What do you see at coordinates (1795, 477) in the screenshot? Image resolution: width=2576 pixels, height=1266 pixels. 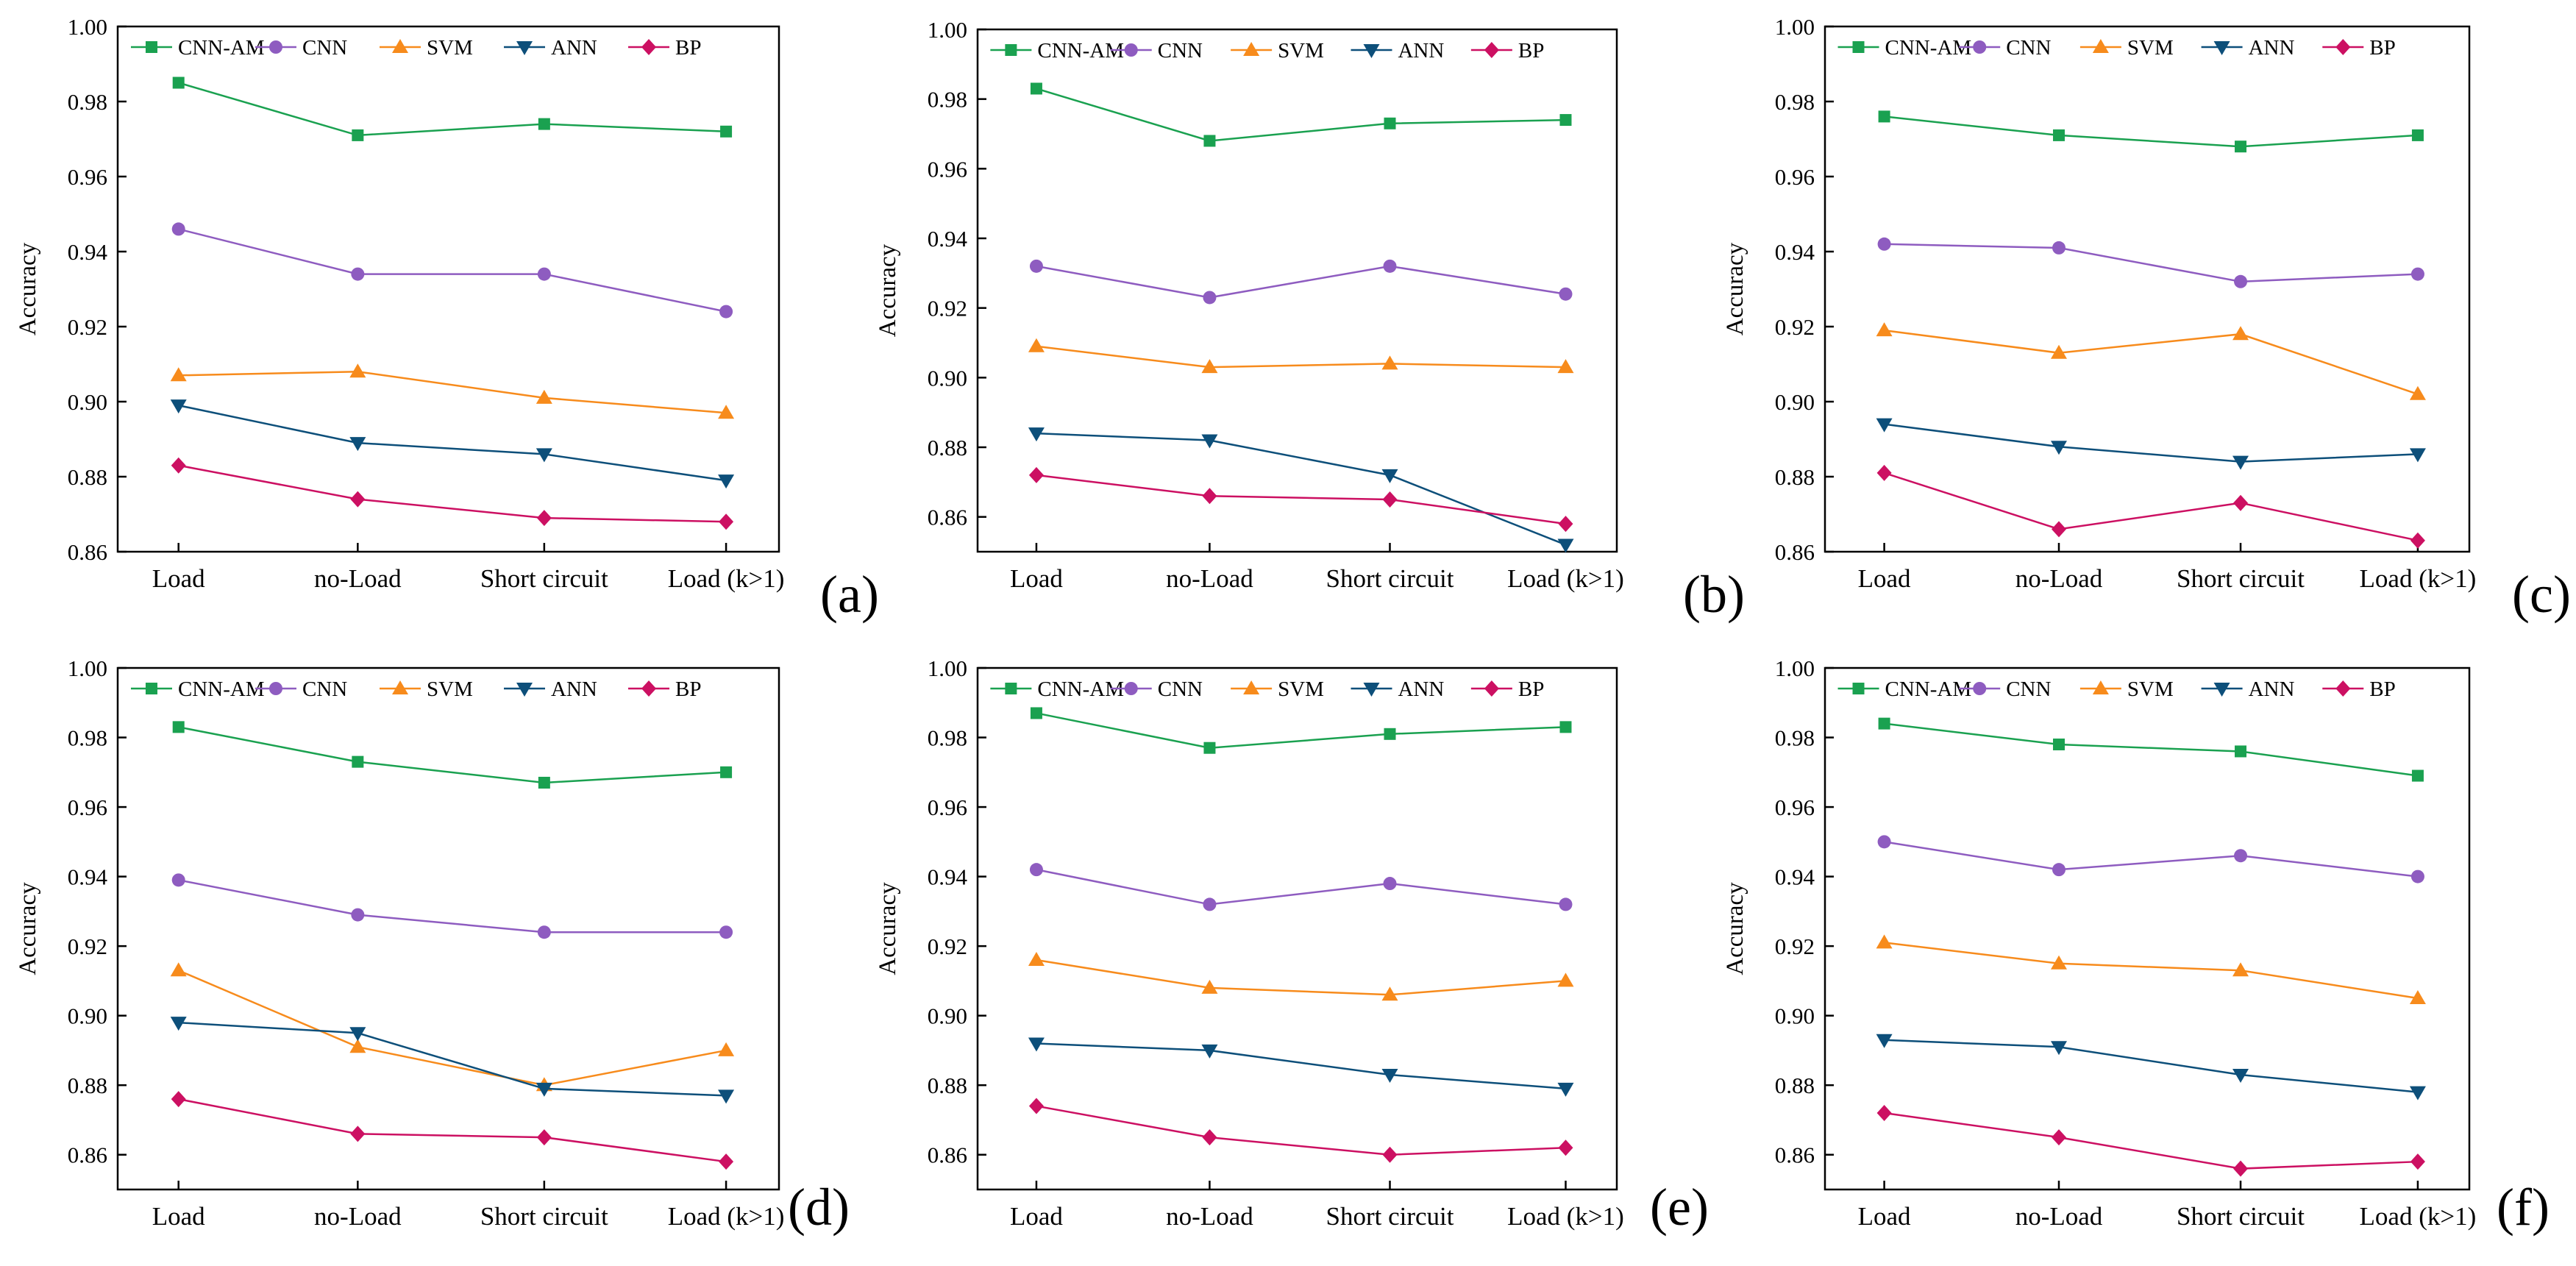 I see `y-tick-label: 0.88` at bounding box center [1795, 477].